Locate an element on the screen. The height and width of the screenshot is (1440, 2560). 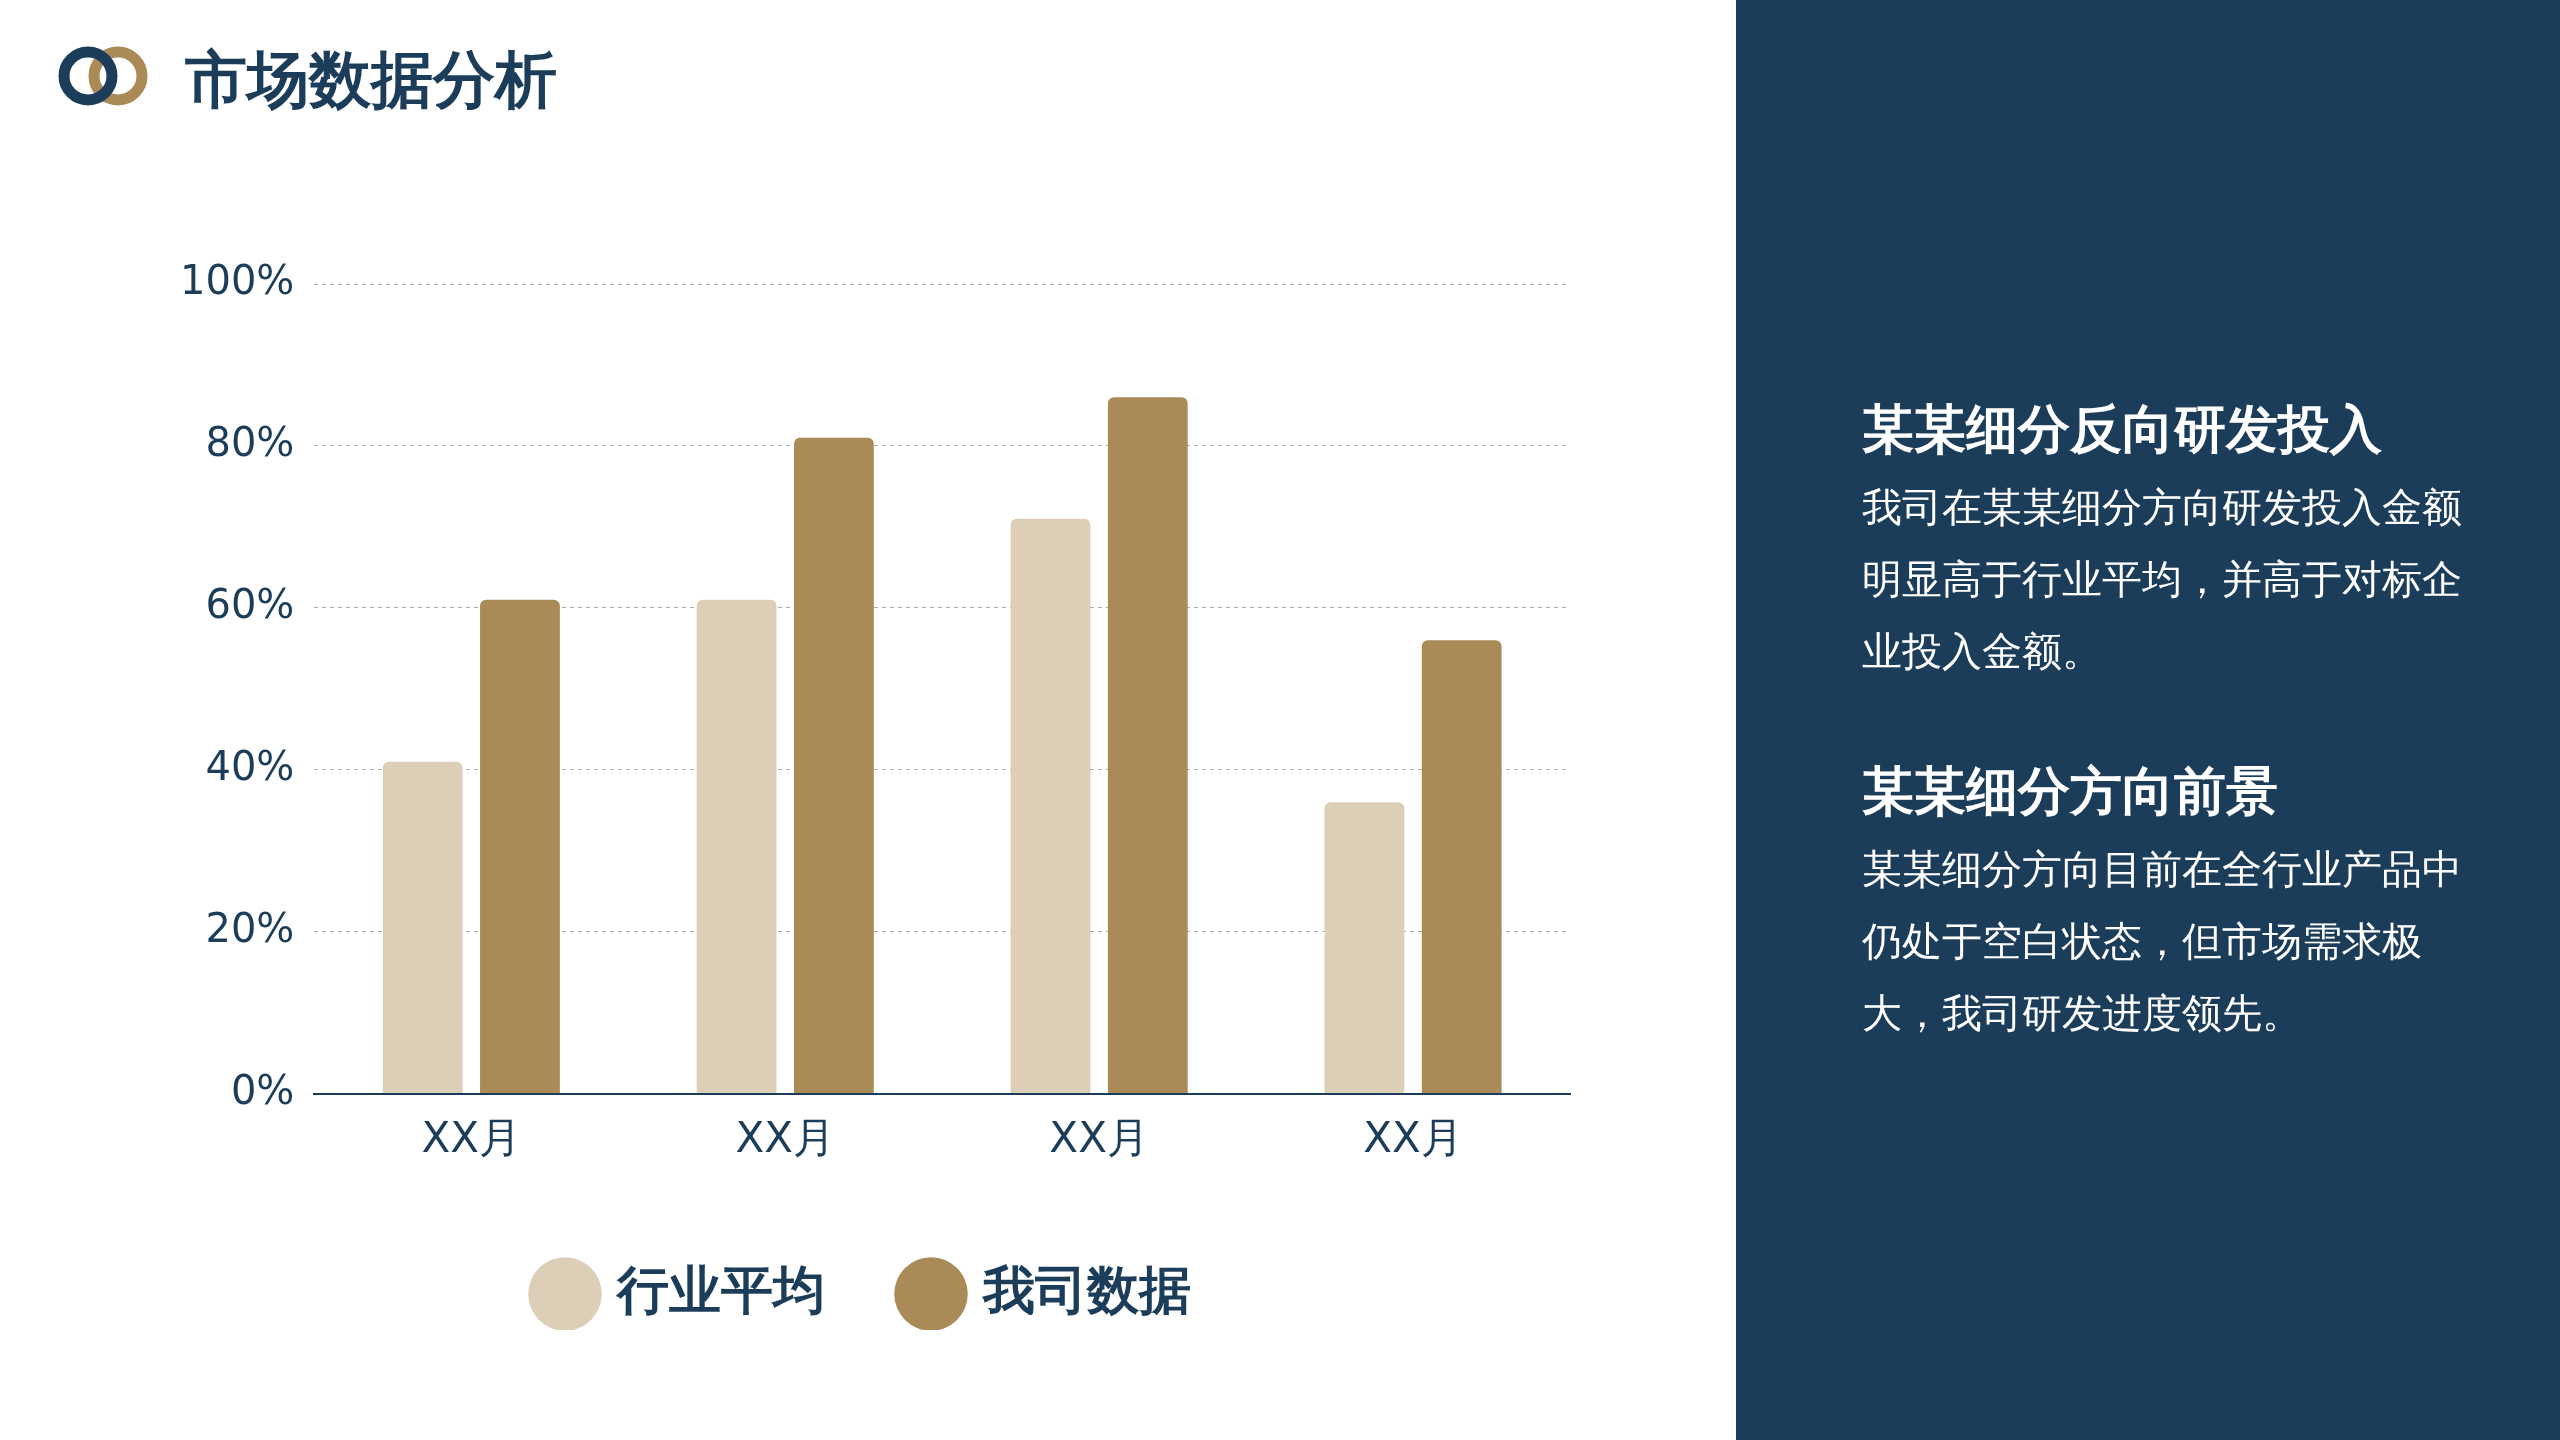
text: 我司在某某细分方向研发投入金额明显高于行业平均，并高于对标企业投入金额。 is located at coordinates (2162, 579).